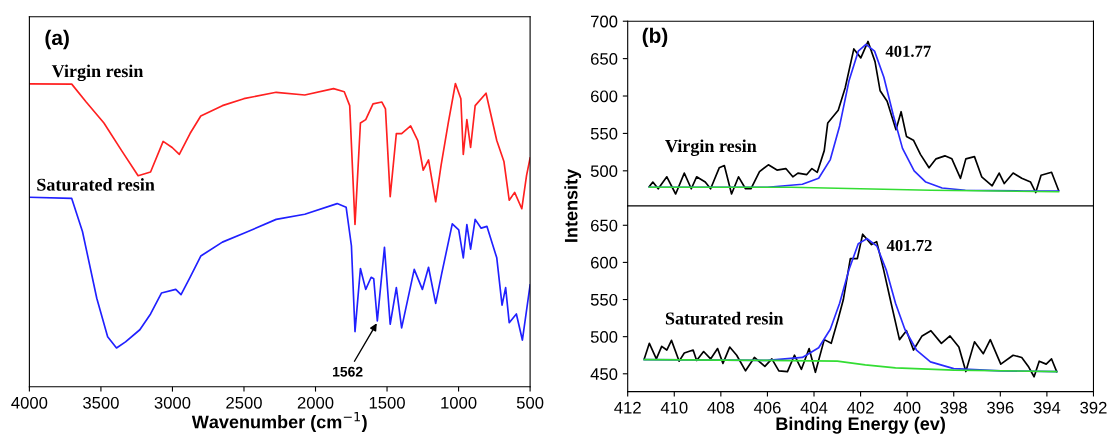  Describe the element at coordinates (57, 39) in the screenshot. I see `chart-title: (a)` at that location.